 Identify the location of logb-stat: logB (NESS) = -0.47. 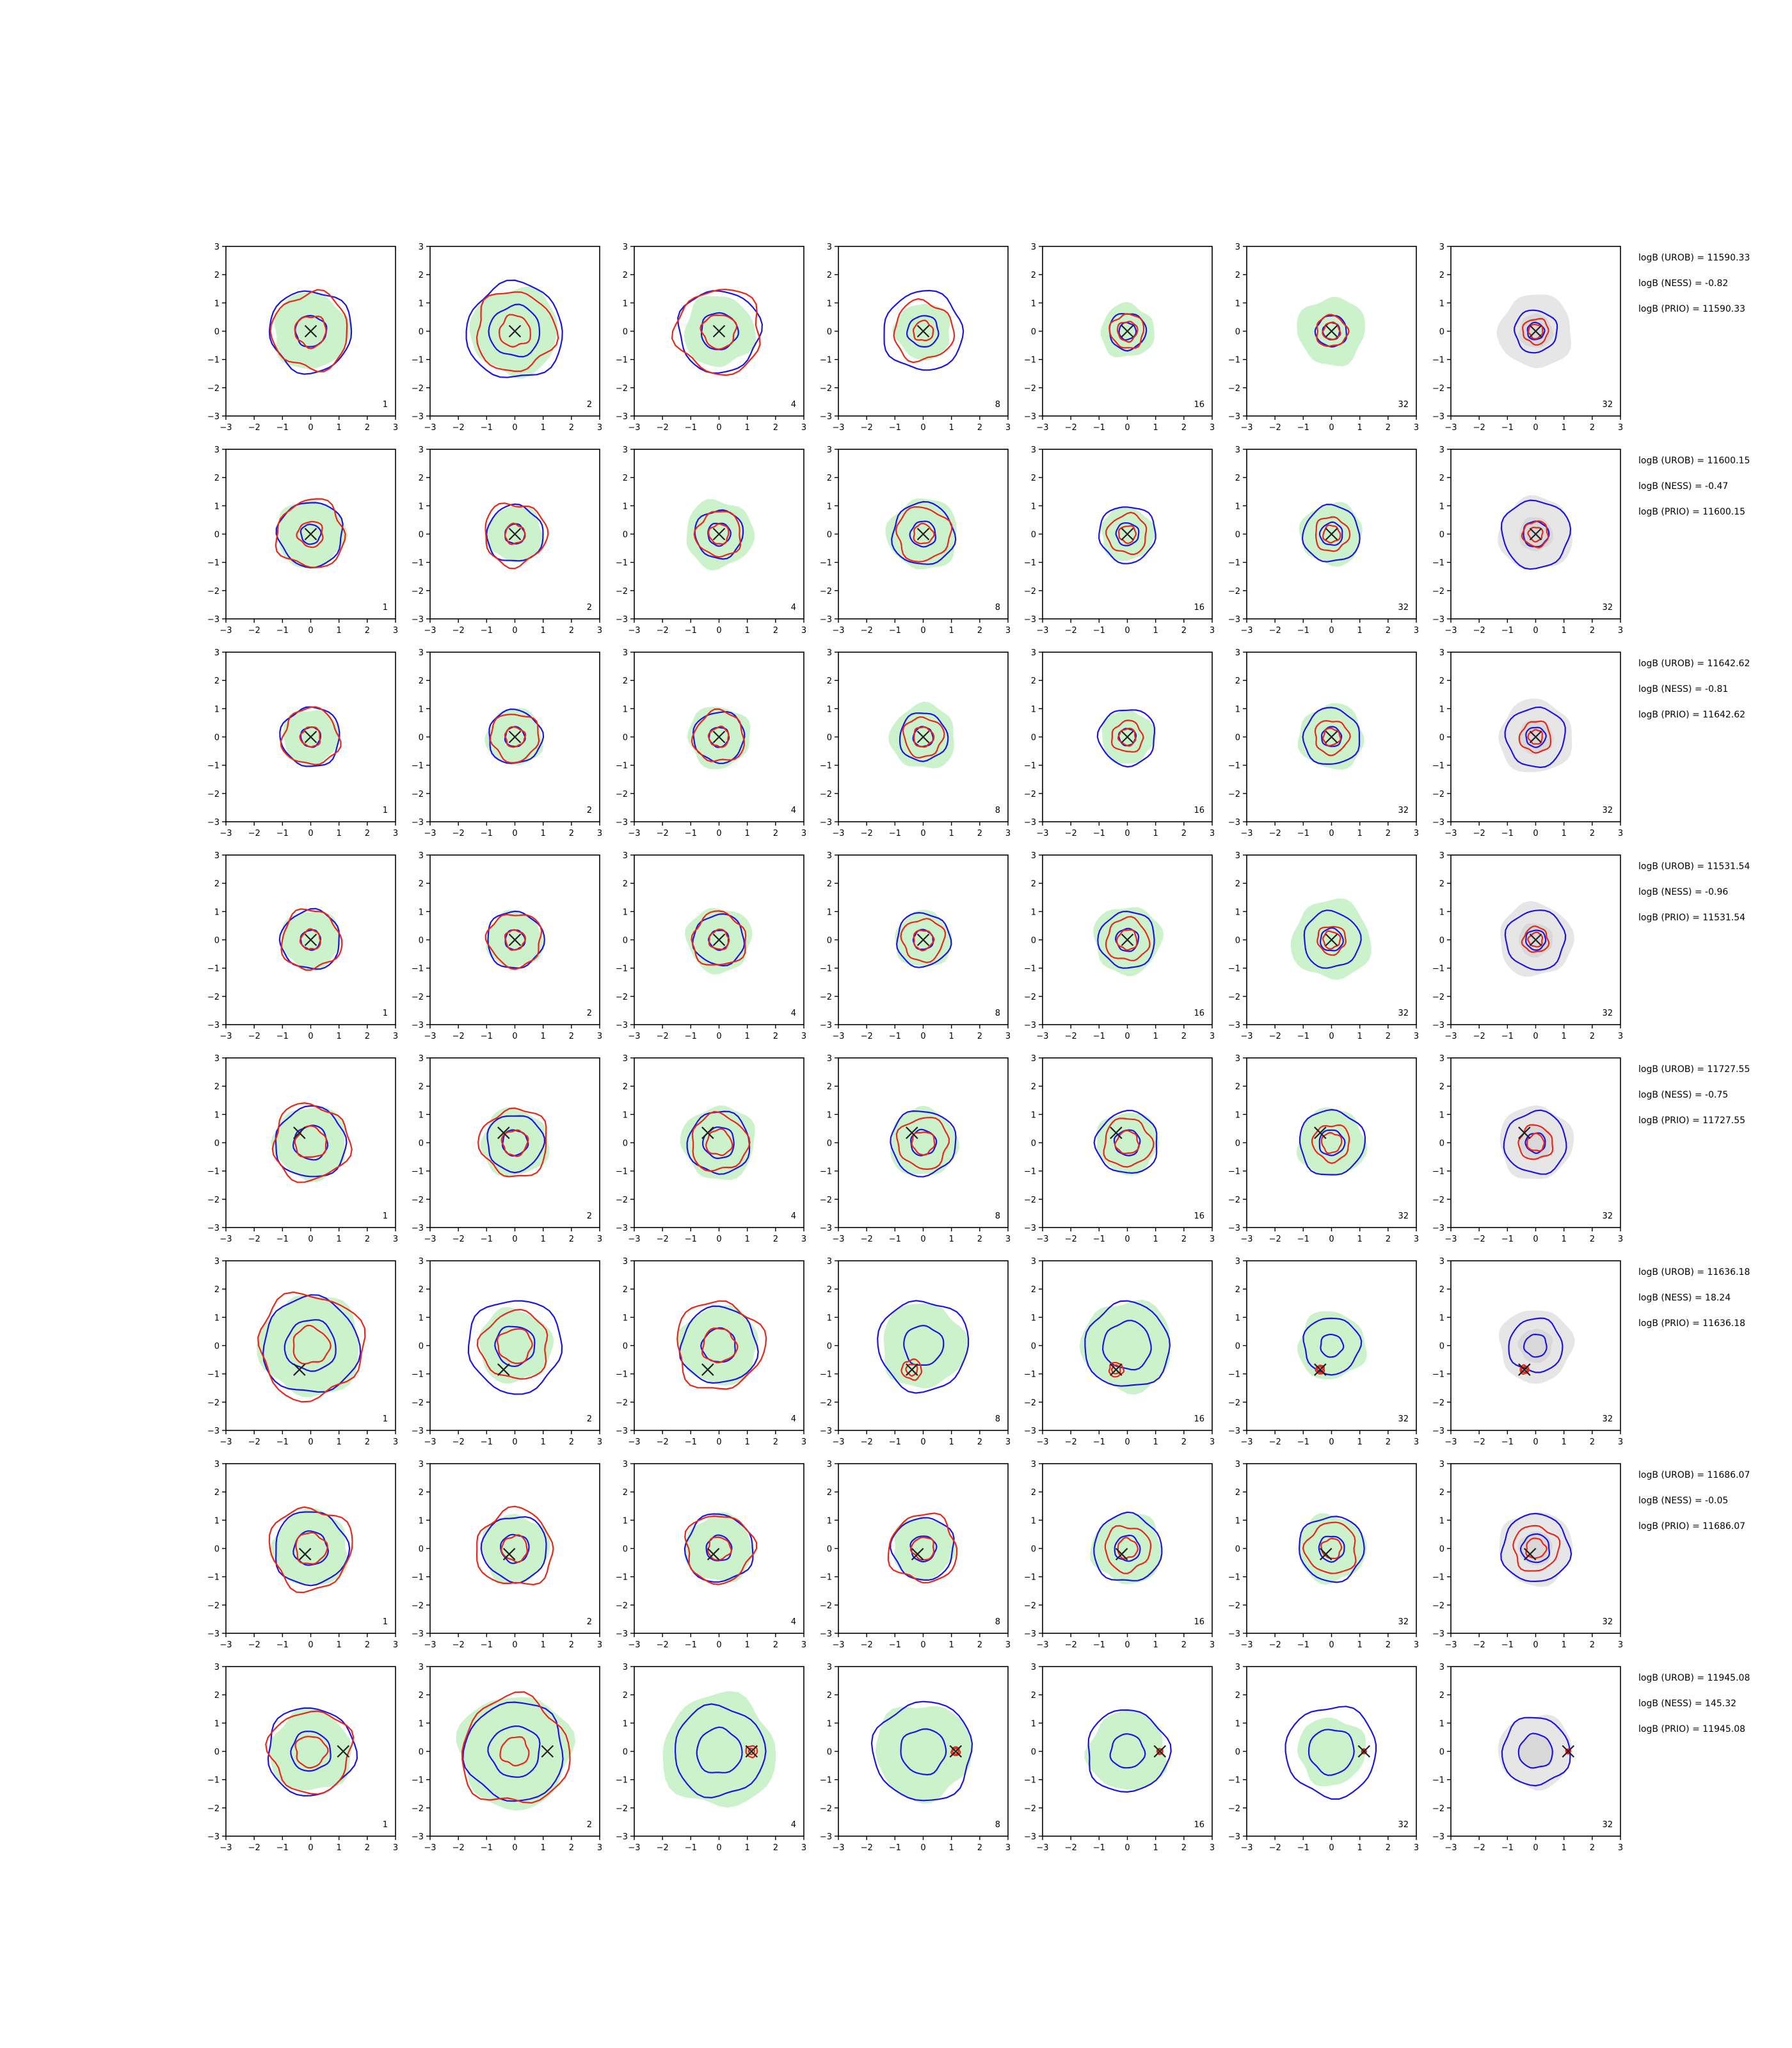
(1683, 486).